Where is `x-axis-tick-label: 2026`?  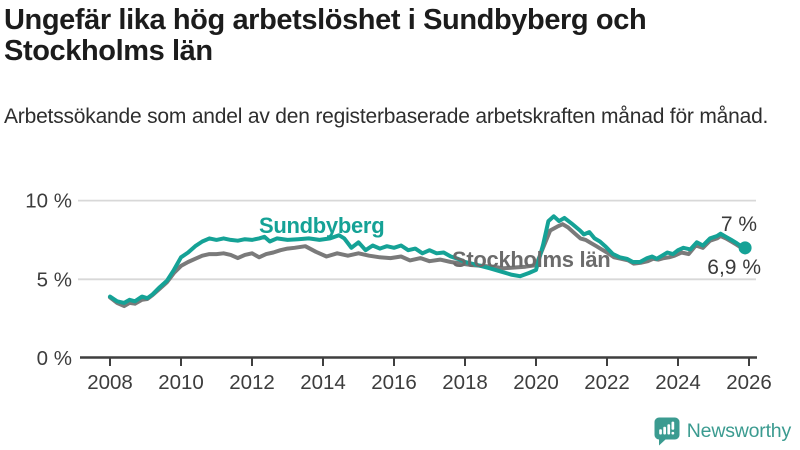
x-axis-tick-label: 2026 is located at coordinates (749, 382).